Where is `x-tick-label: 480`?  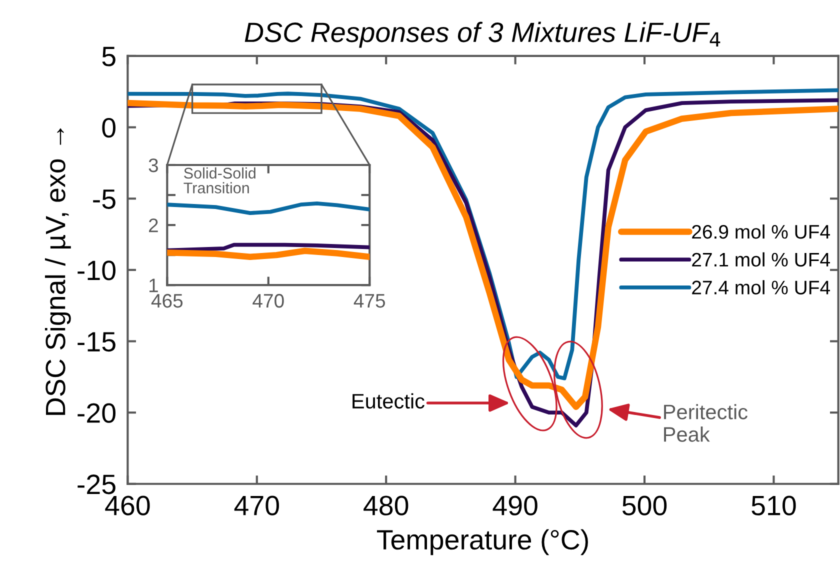
x-tick-label: 480 is located at coordinates (386, 506).